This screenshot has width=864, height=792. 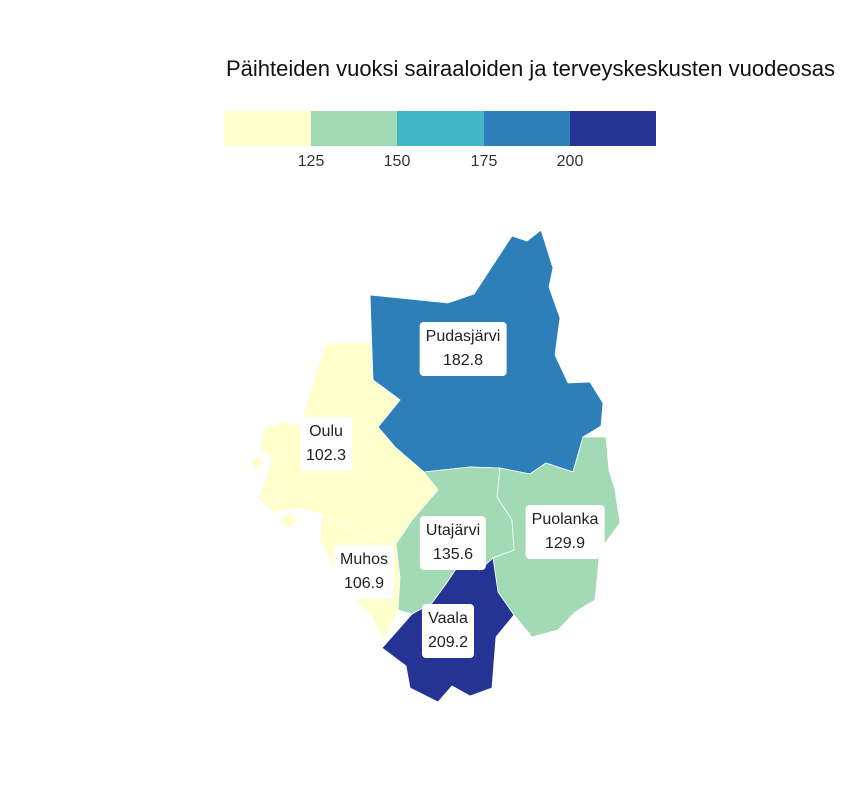 I want to click on legend-tick-125: 125, so click(x=311, y=161).